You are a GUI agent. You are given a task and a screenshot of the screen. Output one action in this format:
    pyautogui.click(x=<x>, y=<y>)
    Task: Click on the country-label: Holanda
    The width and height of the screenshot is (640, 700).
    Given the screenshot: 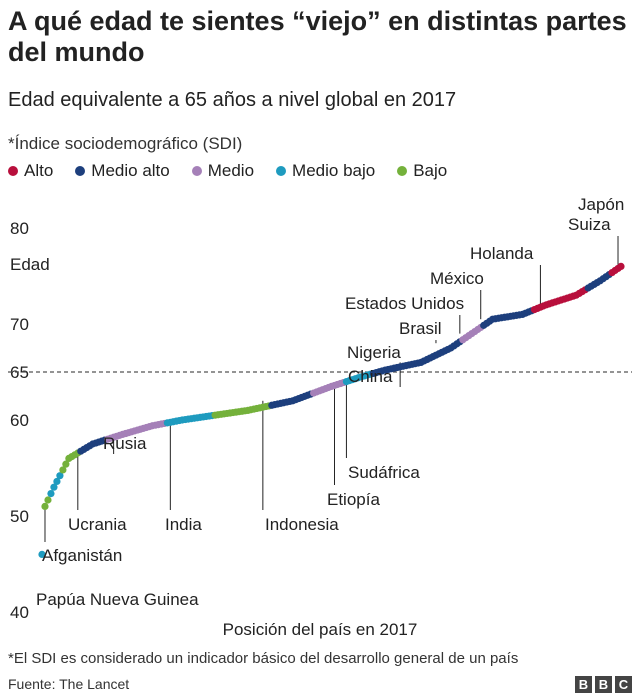 What is the action you would take?
    pyautogui.click(x=502, y=253)
    